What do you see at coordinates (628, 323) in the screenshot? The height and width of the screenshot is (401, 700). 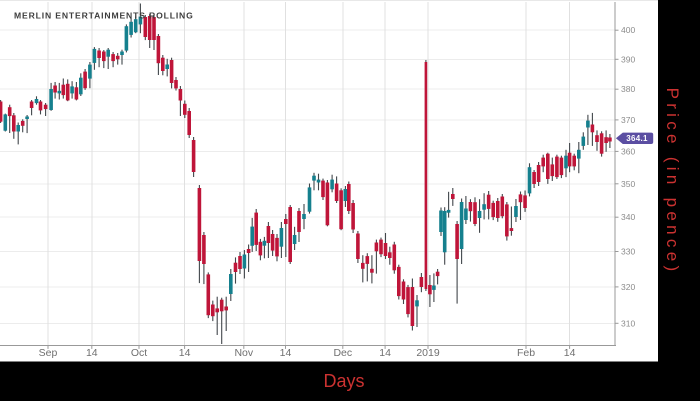 I see `svg-text: 310` at bounding box center [628, 323].